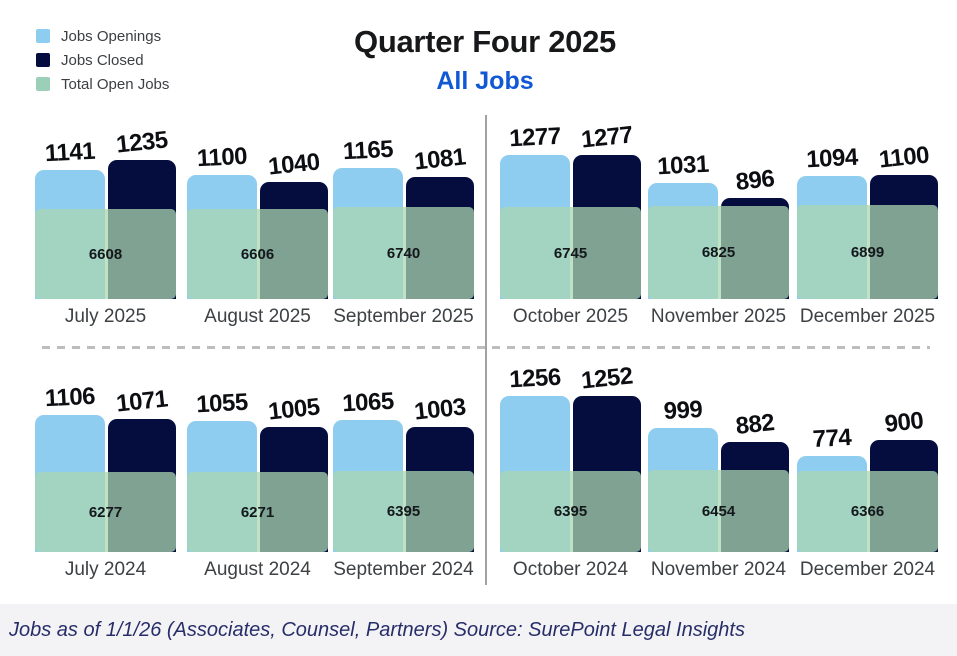  I want to click on jobs-openings-value: 1065, so click(368, 402).